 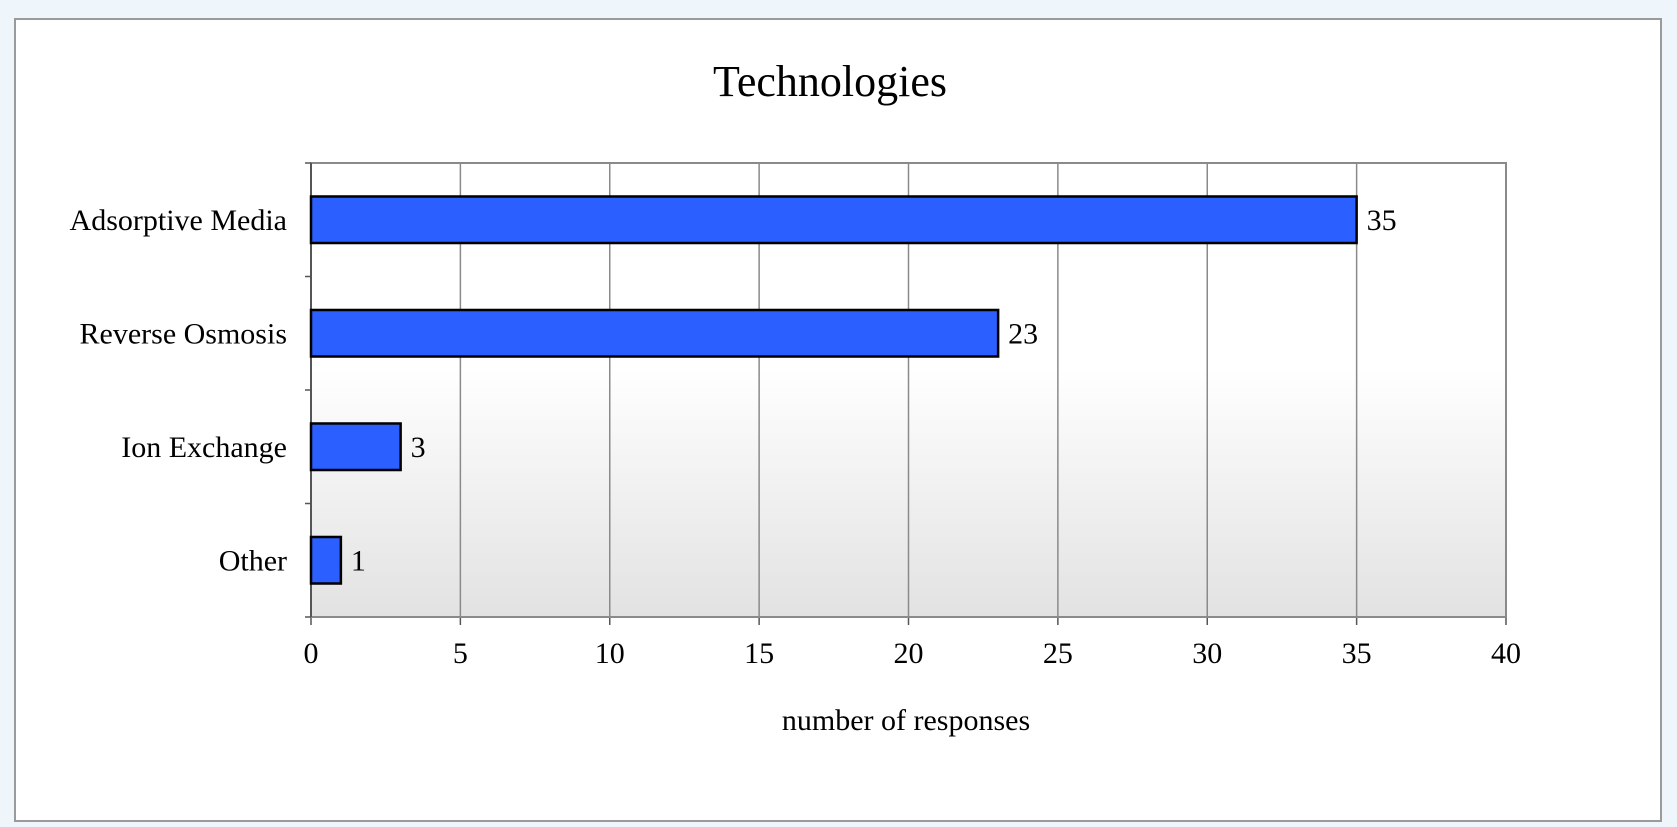 What do you see at coordinates (460, 653) in the screenshot?
I see `x-tick-label: 5` at bounding box center [460, 653].